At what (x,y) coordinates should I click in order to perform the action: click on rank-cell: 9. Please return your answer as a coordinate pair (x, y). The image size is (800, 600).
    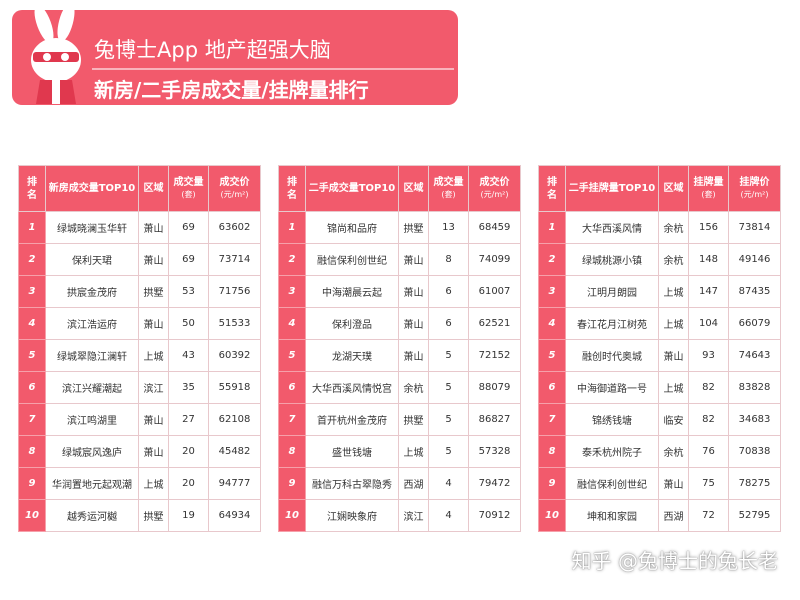
    Looking at the image, I should click on (552, 483).